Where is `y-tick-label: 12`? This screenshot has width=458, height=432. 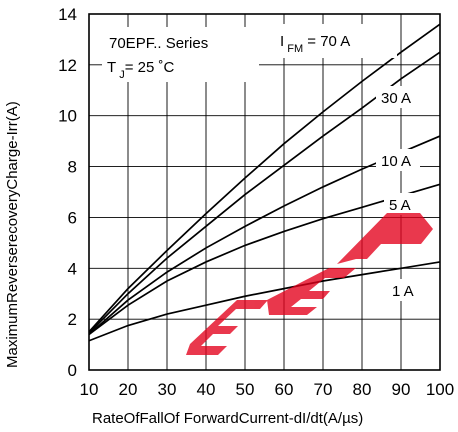 y-tick-label: 12 is located at coordinates (67, 65).